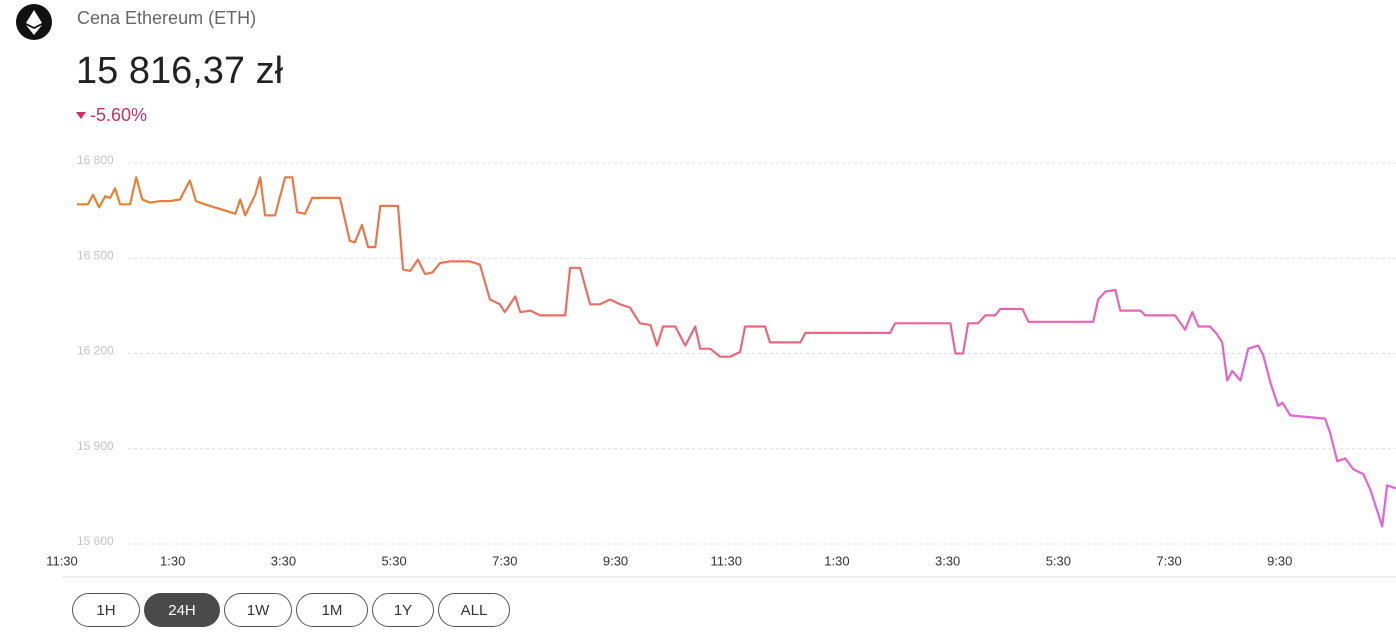 This screenshot has height=644, width=1396. Describe the element at coordinates (403, 610) in the screenshot. I see `range-button: 1Y` at that location.